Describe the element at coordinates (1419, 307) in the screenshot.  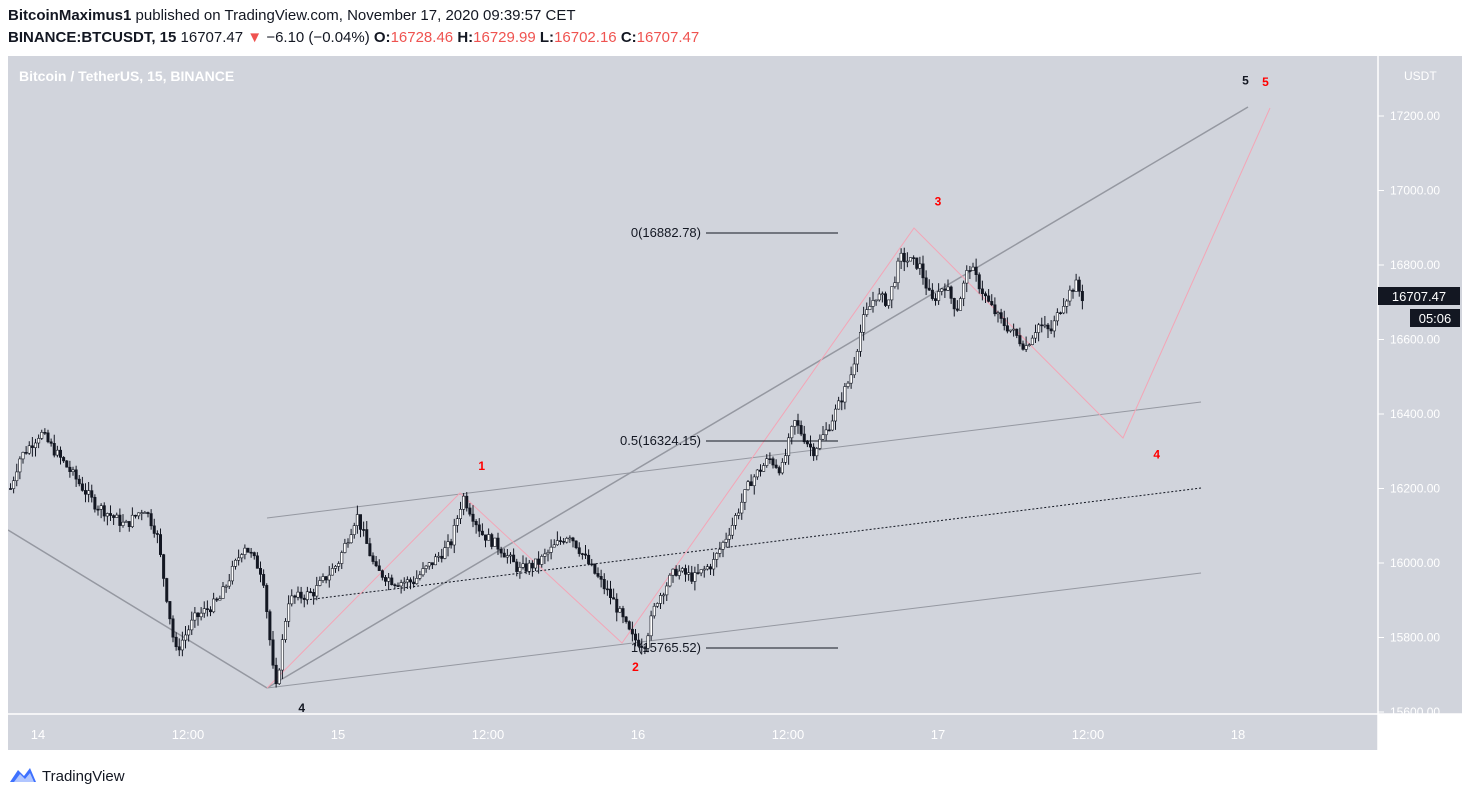
I see `last-price-marker: 16707.47 05:06` at that location.